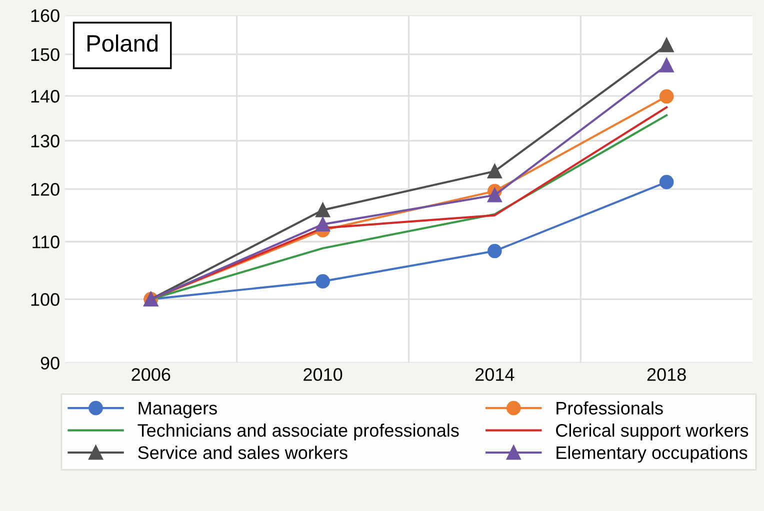 The width and height of the screenshot is (764, 511). What do you see at coordinates (45, 15) in the screenshot?
I see `y-tick-label: 160` at bounding box center [45, 15].